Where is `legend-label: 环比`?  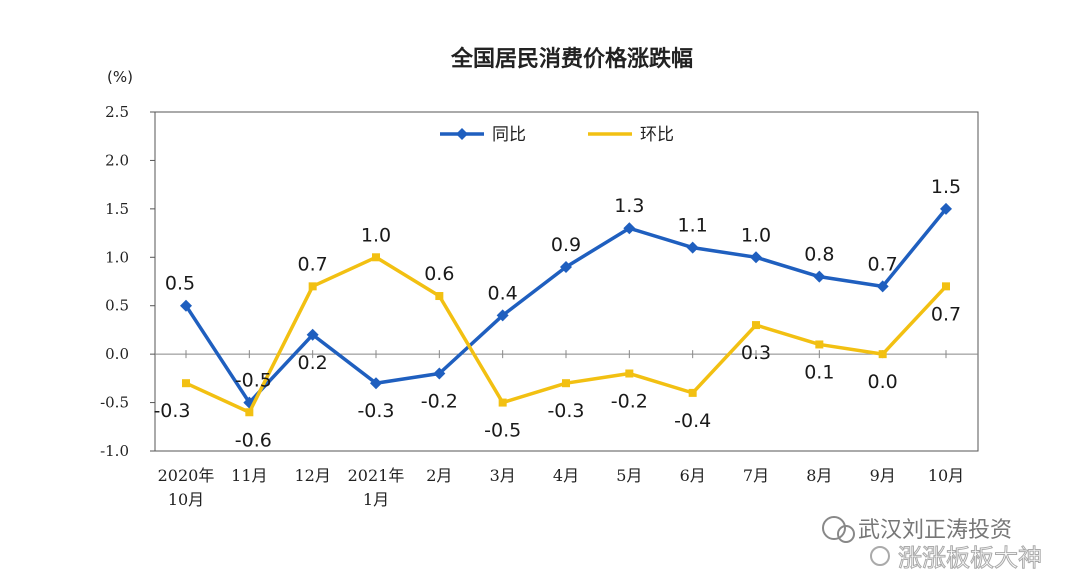
legend-label: 环比 is located at coordinates (657, 135).